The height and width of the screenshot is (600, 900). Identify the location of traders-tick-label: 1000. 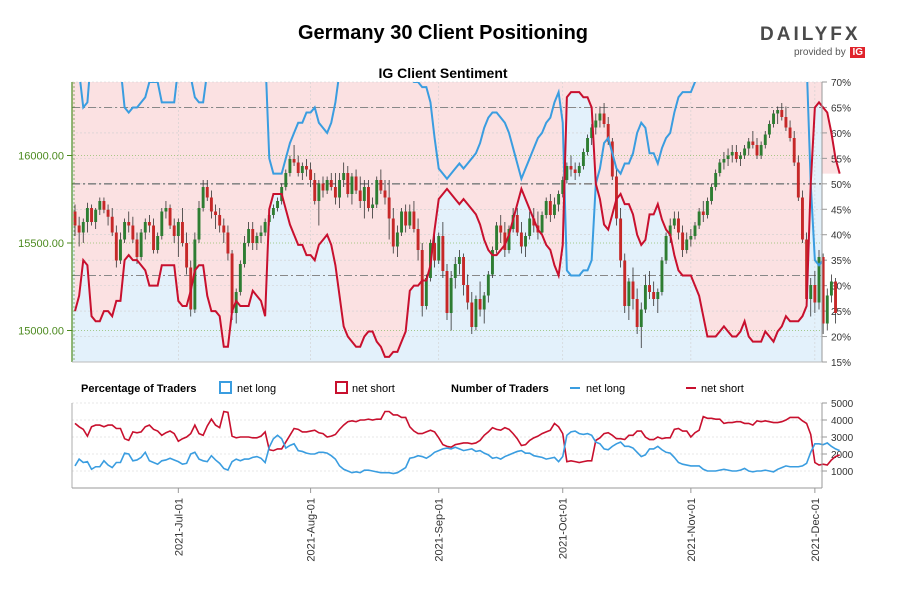
(842, 472).